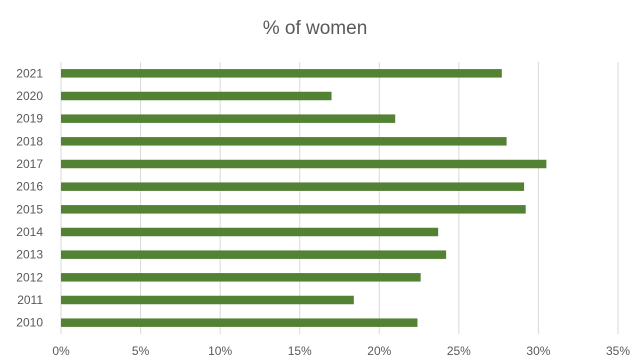 This screenshot has height=360, width=630. Describe the element at coordinates (254, 254) in the screenshot. I see `bar-2013` at that location.